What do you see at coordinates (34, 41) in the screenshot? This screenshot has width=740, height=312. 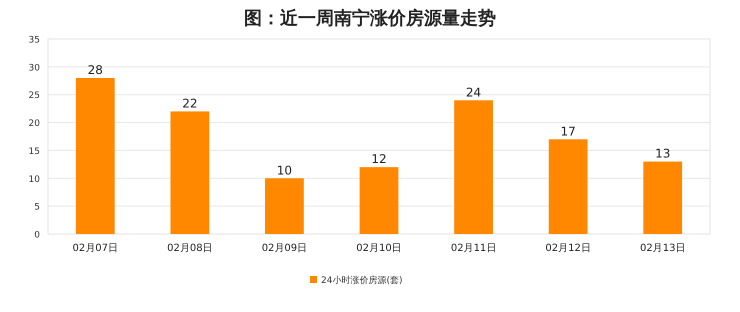 I see `y-tick-label: 35` at bounding box center [34, 41].